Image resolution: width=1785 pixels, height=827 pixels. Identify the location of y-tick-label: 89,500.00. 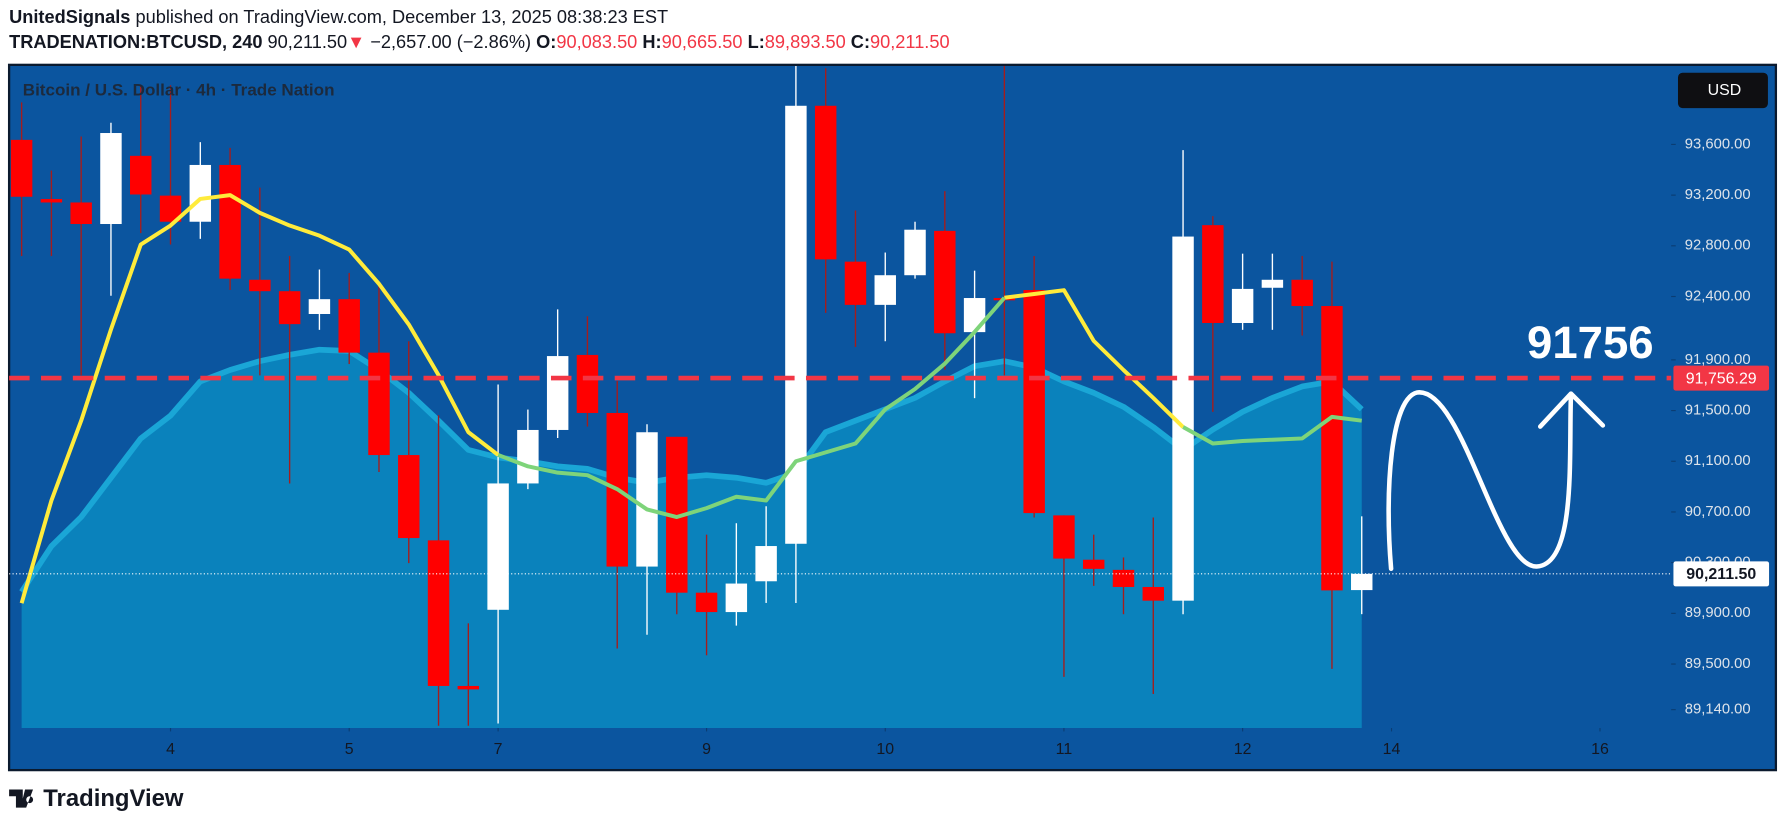
(1718, 664).